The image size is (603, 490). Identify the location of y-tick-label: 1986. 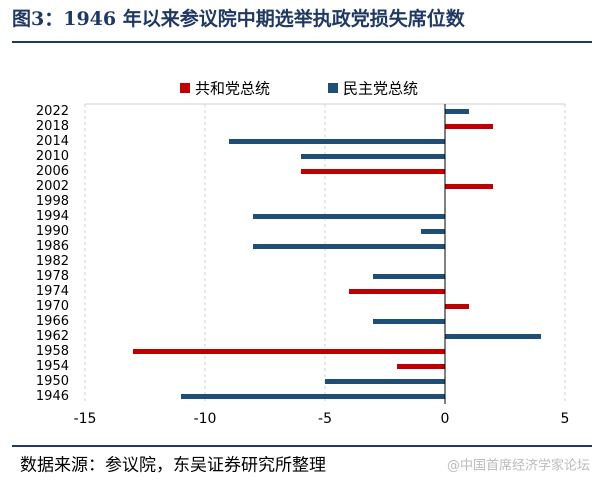
(52, 246).